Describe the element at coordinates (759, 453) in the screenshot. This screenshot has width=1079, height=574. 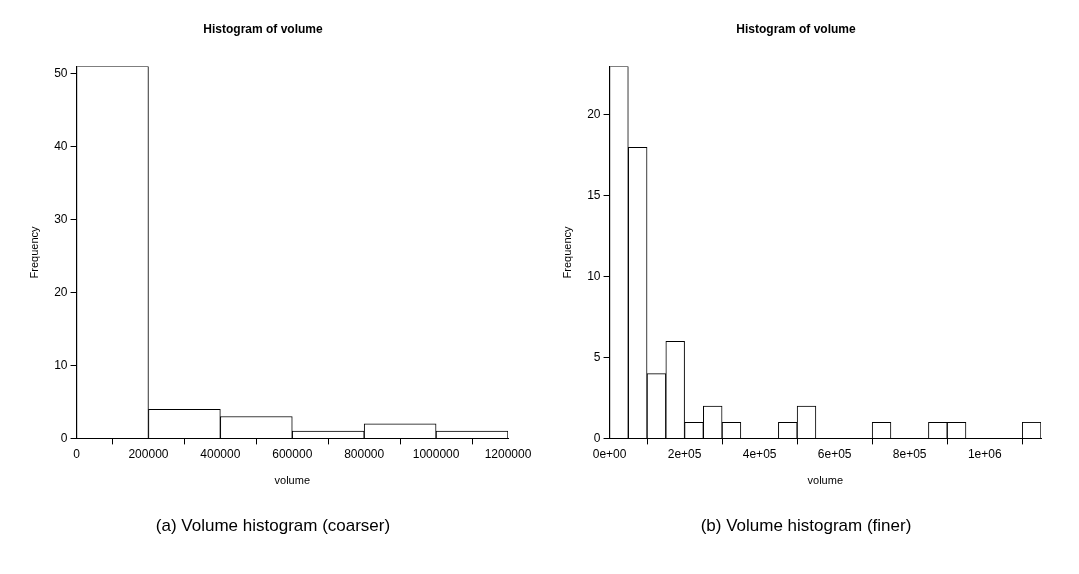
I see `x-tick-label: 4e+05` at that location.